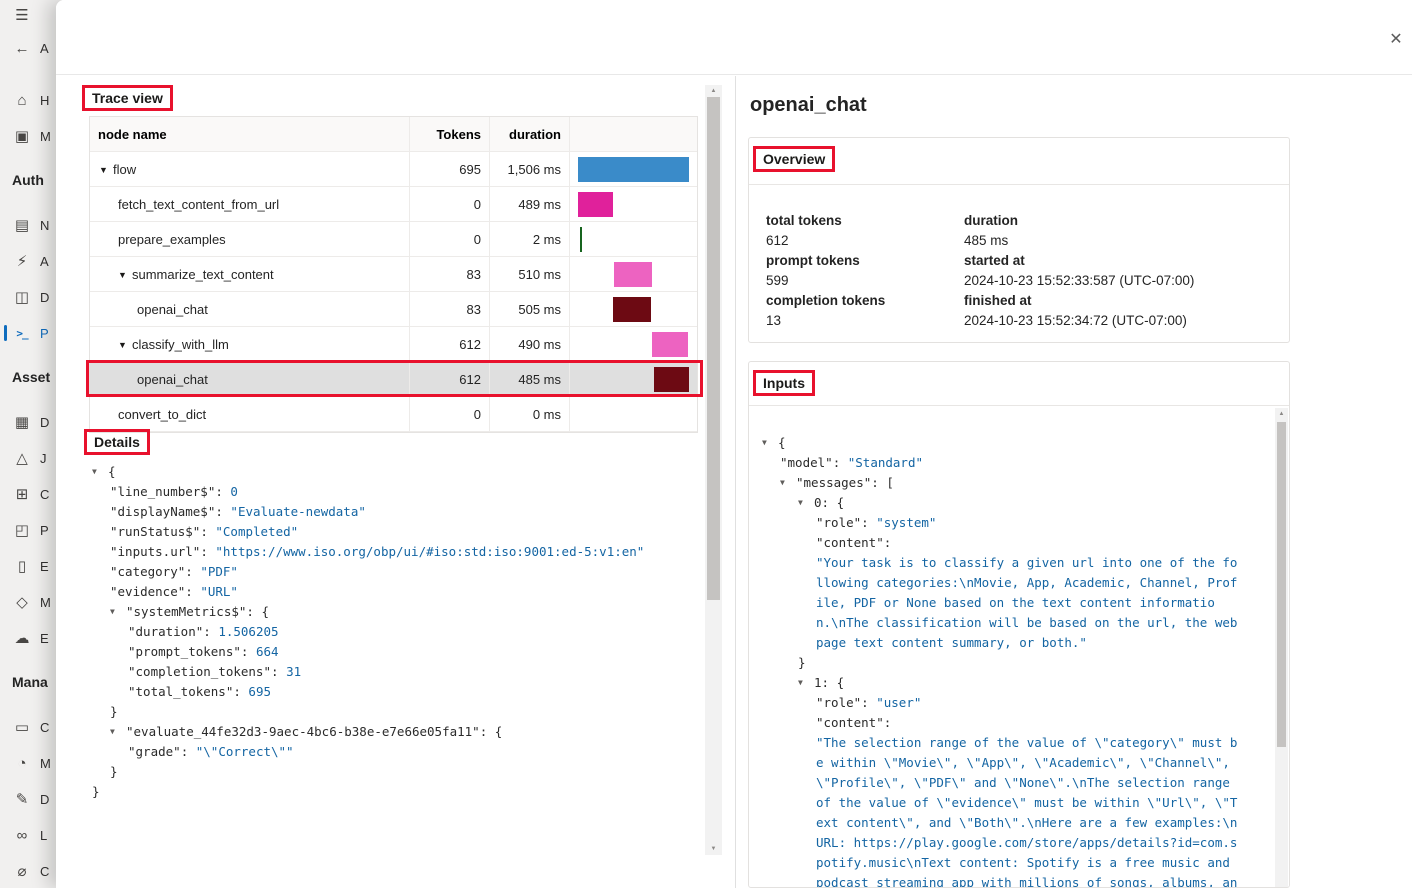  What do you see at coordinates (633, 309) in the screenshot?
I see `gantt-cell` at bounding box center [633, 309].